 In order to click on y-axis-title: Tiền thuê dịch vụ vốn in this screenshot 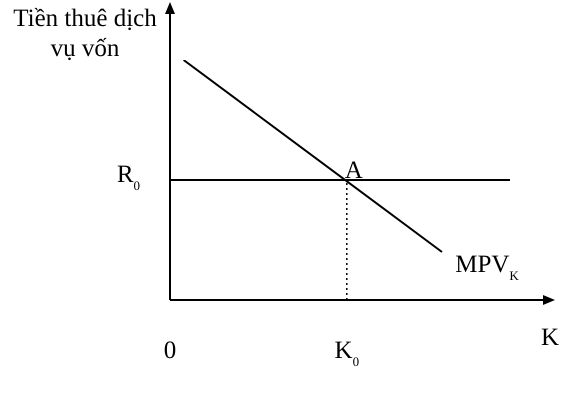, I will do `click(85, 34)`.